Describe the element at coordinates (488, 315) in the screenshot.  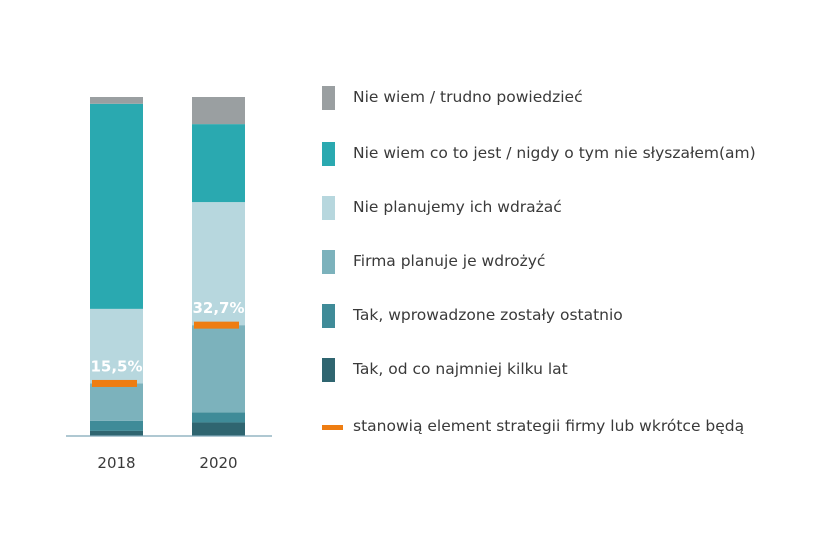
I see `legend-label: Tak, wprowadzone zostały ostatnio` at that location.